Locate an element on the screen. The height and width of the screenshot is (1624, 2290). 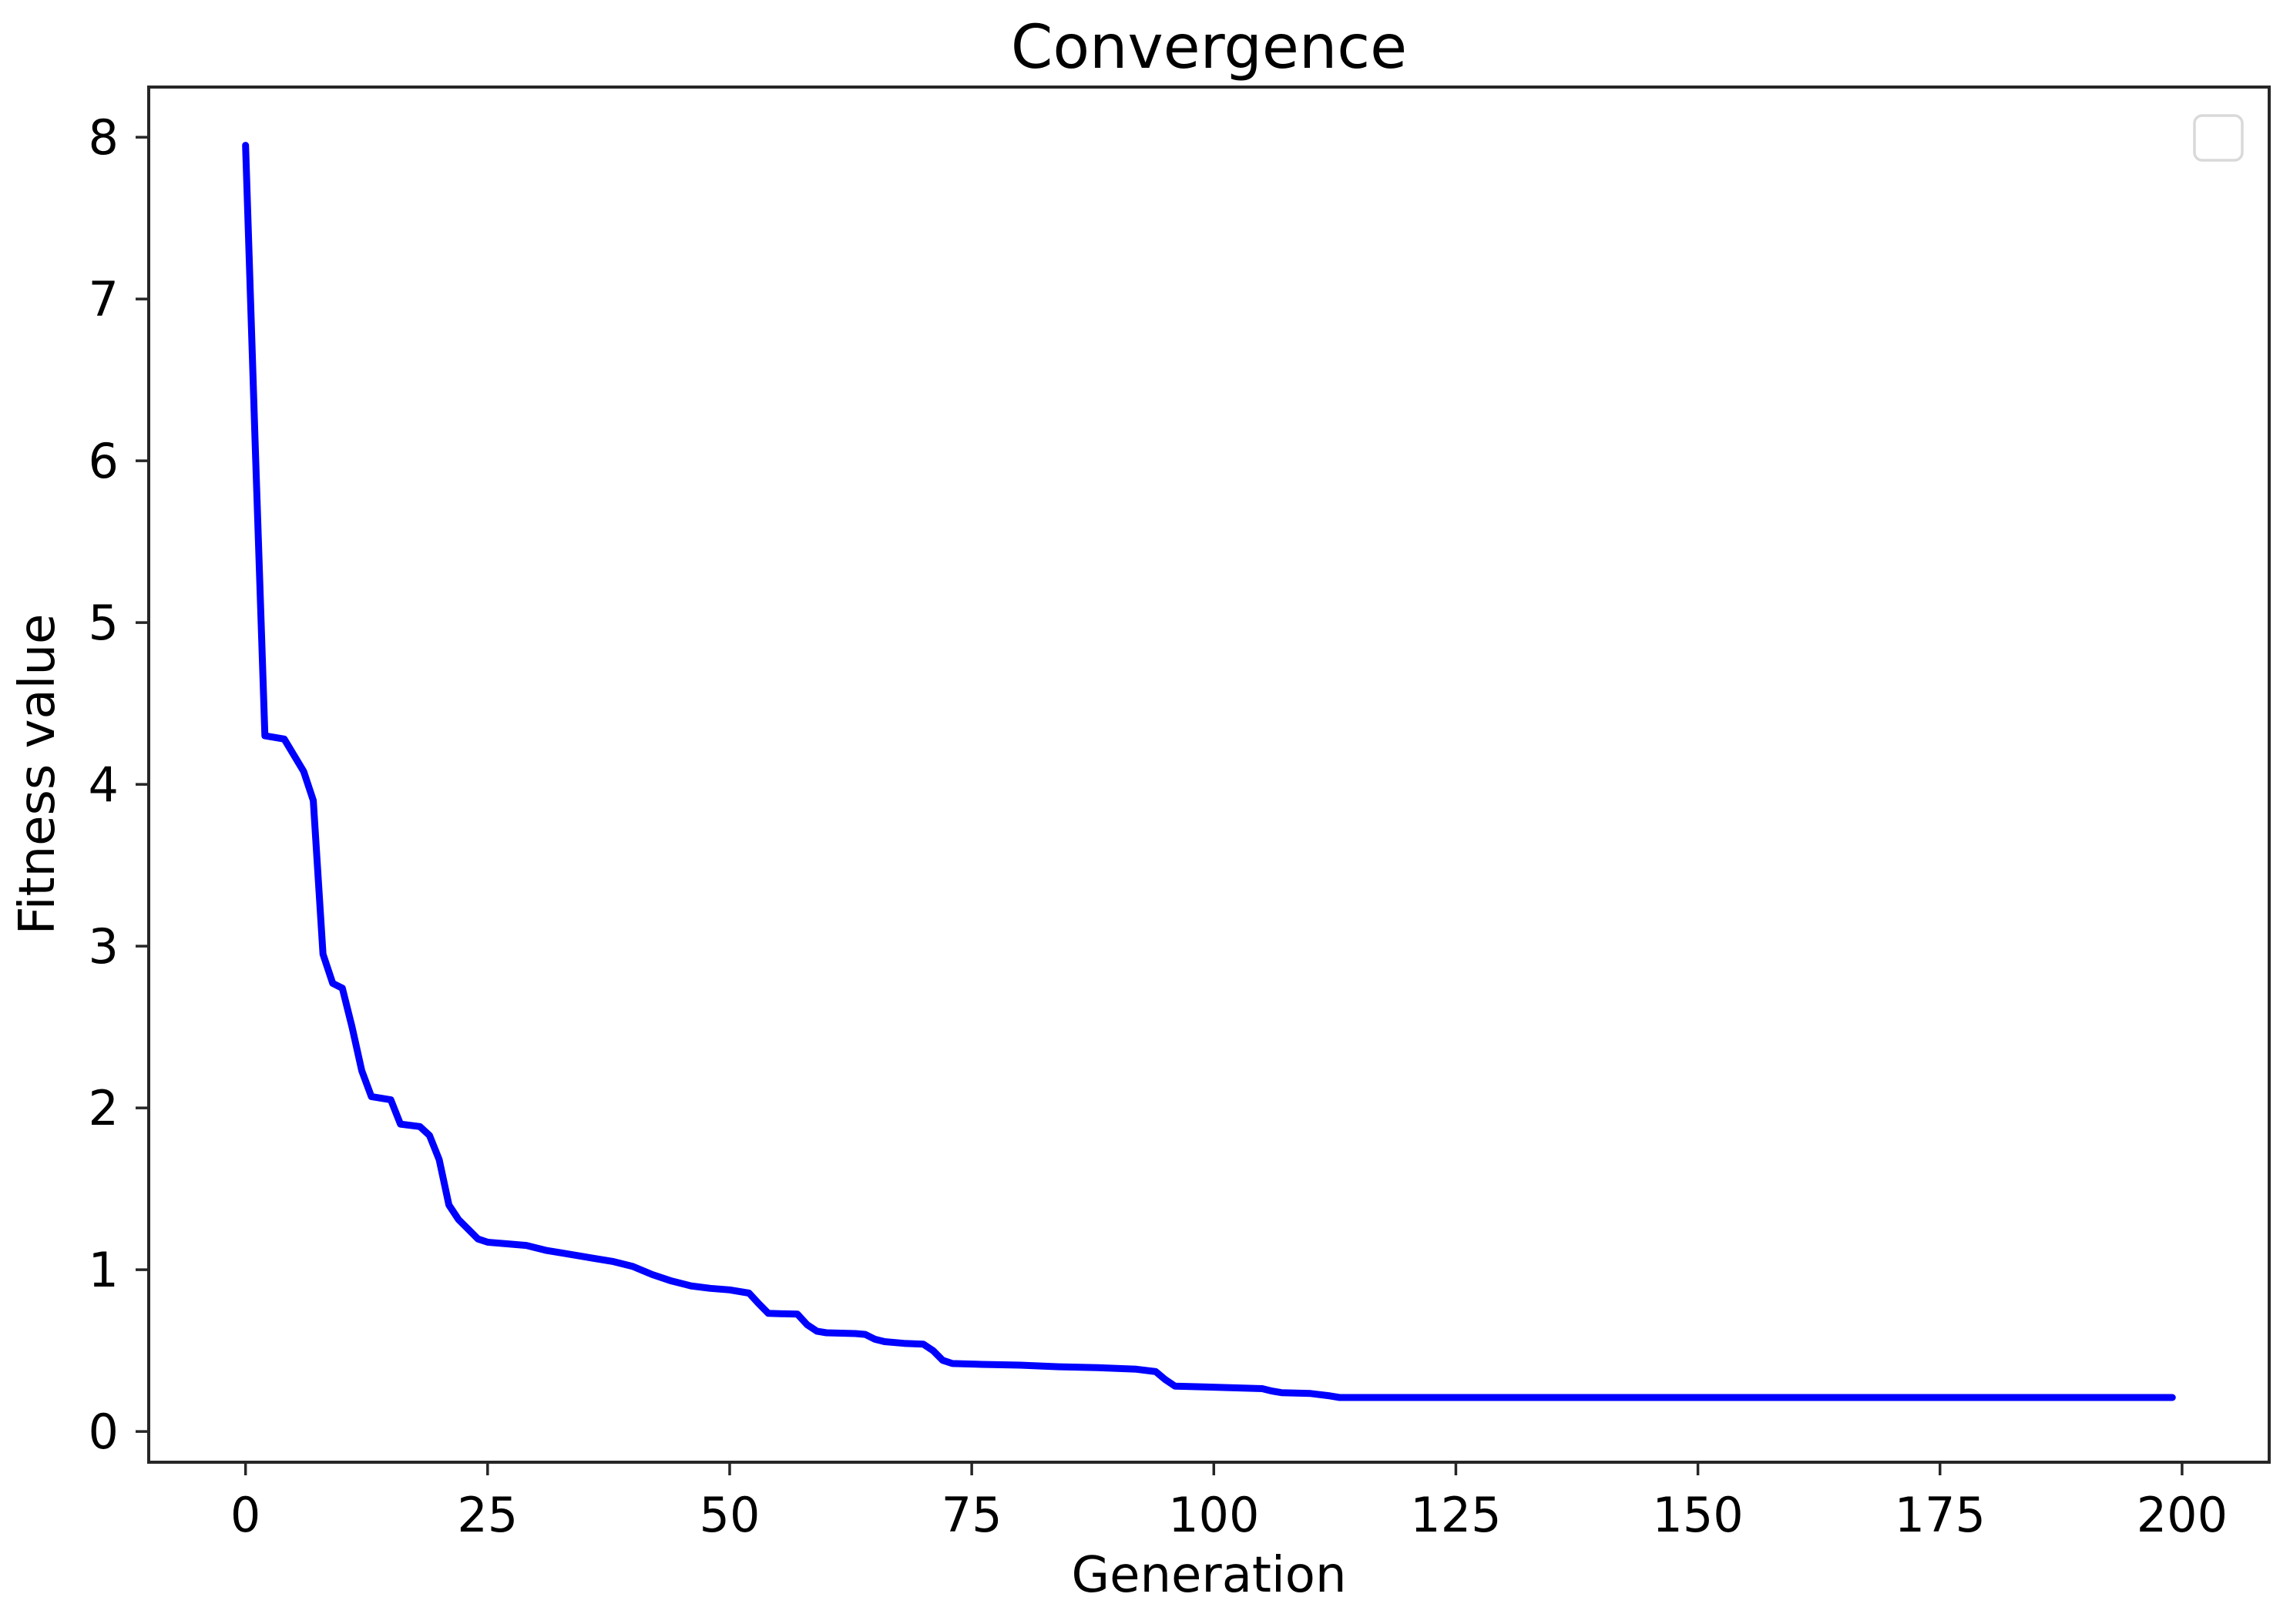
x-tick-label: 75 is located at coordinates (972, 1515).